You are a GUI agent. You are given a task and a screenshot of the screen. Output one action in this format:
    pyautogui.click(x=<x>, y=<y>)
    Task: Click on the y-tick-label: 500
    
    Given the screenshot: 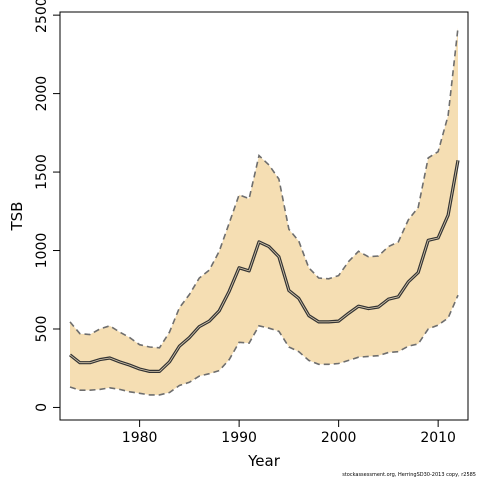 What is the action you would take?
    pyautogui.click(x=42, y=329)
    